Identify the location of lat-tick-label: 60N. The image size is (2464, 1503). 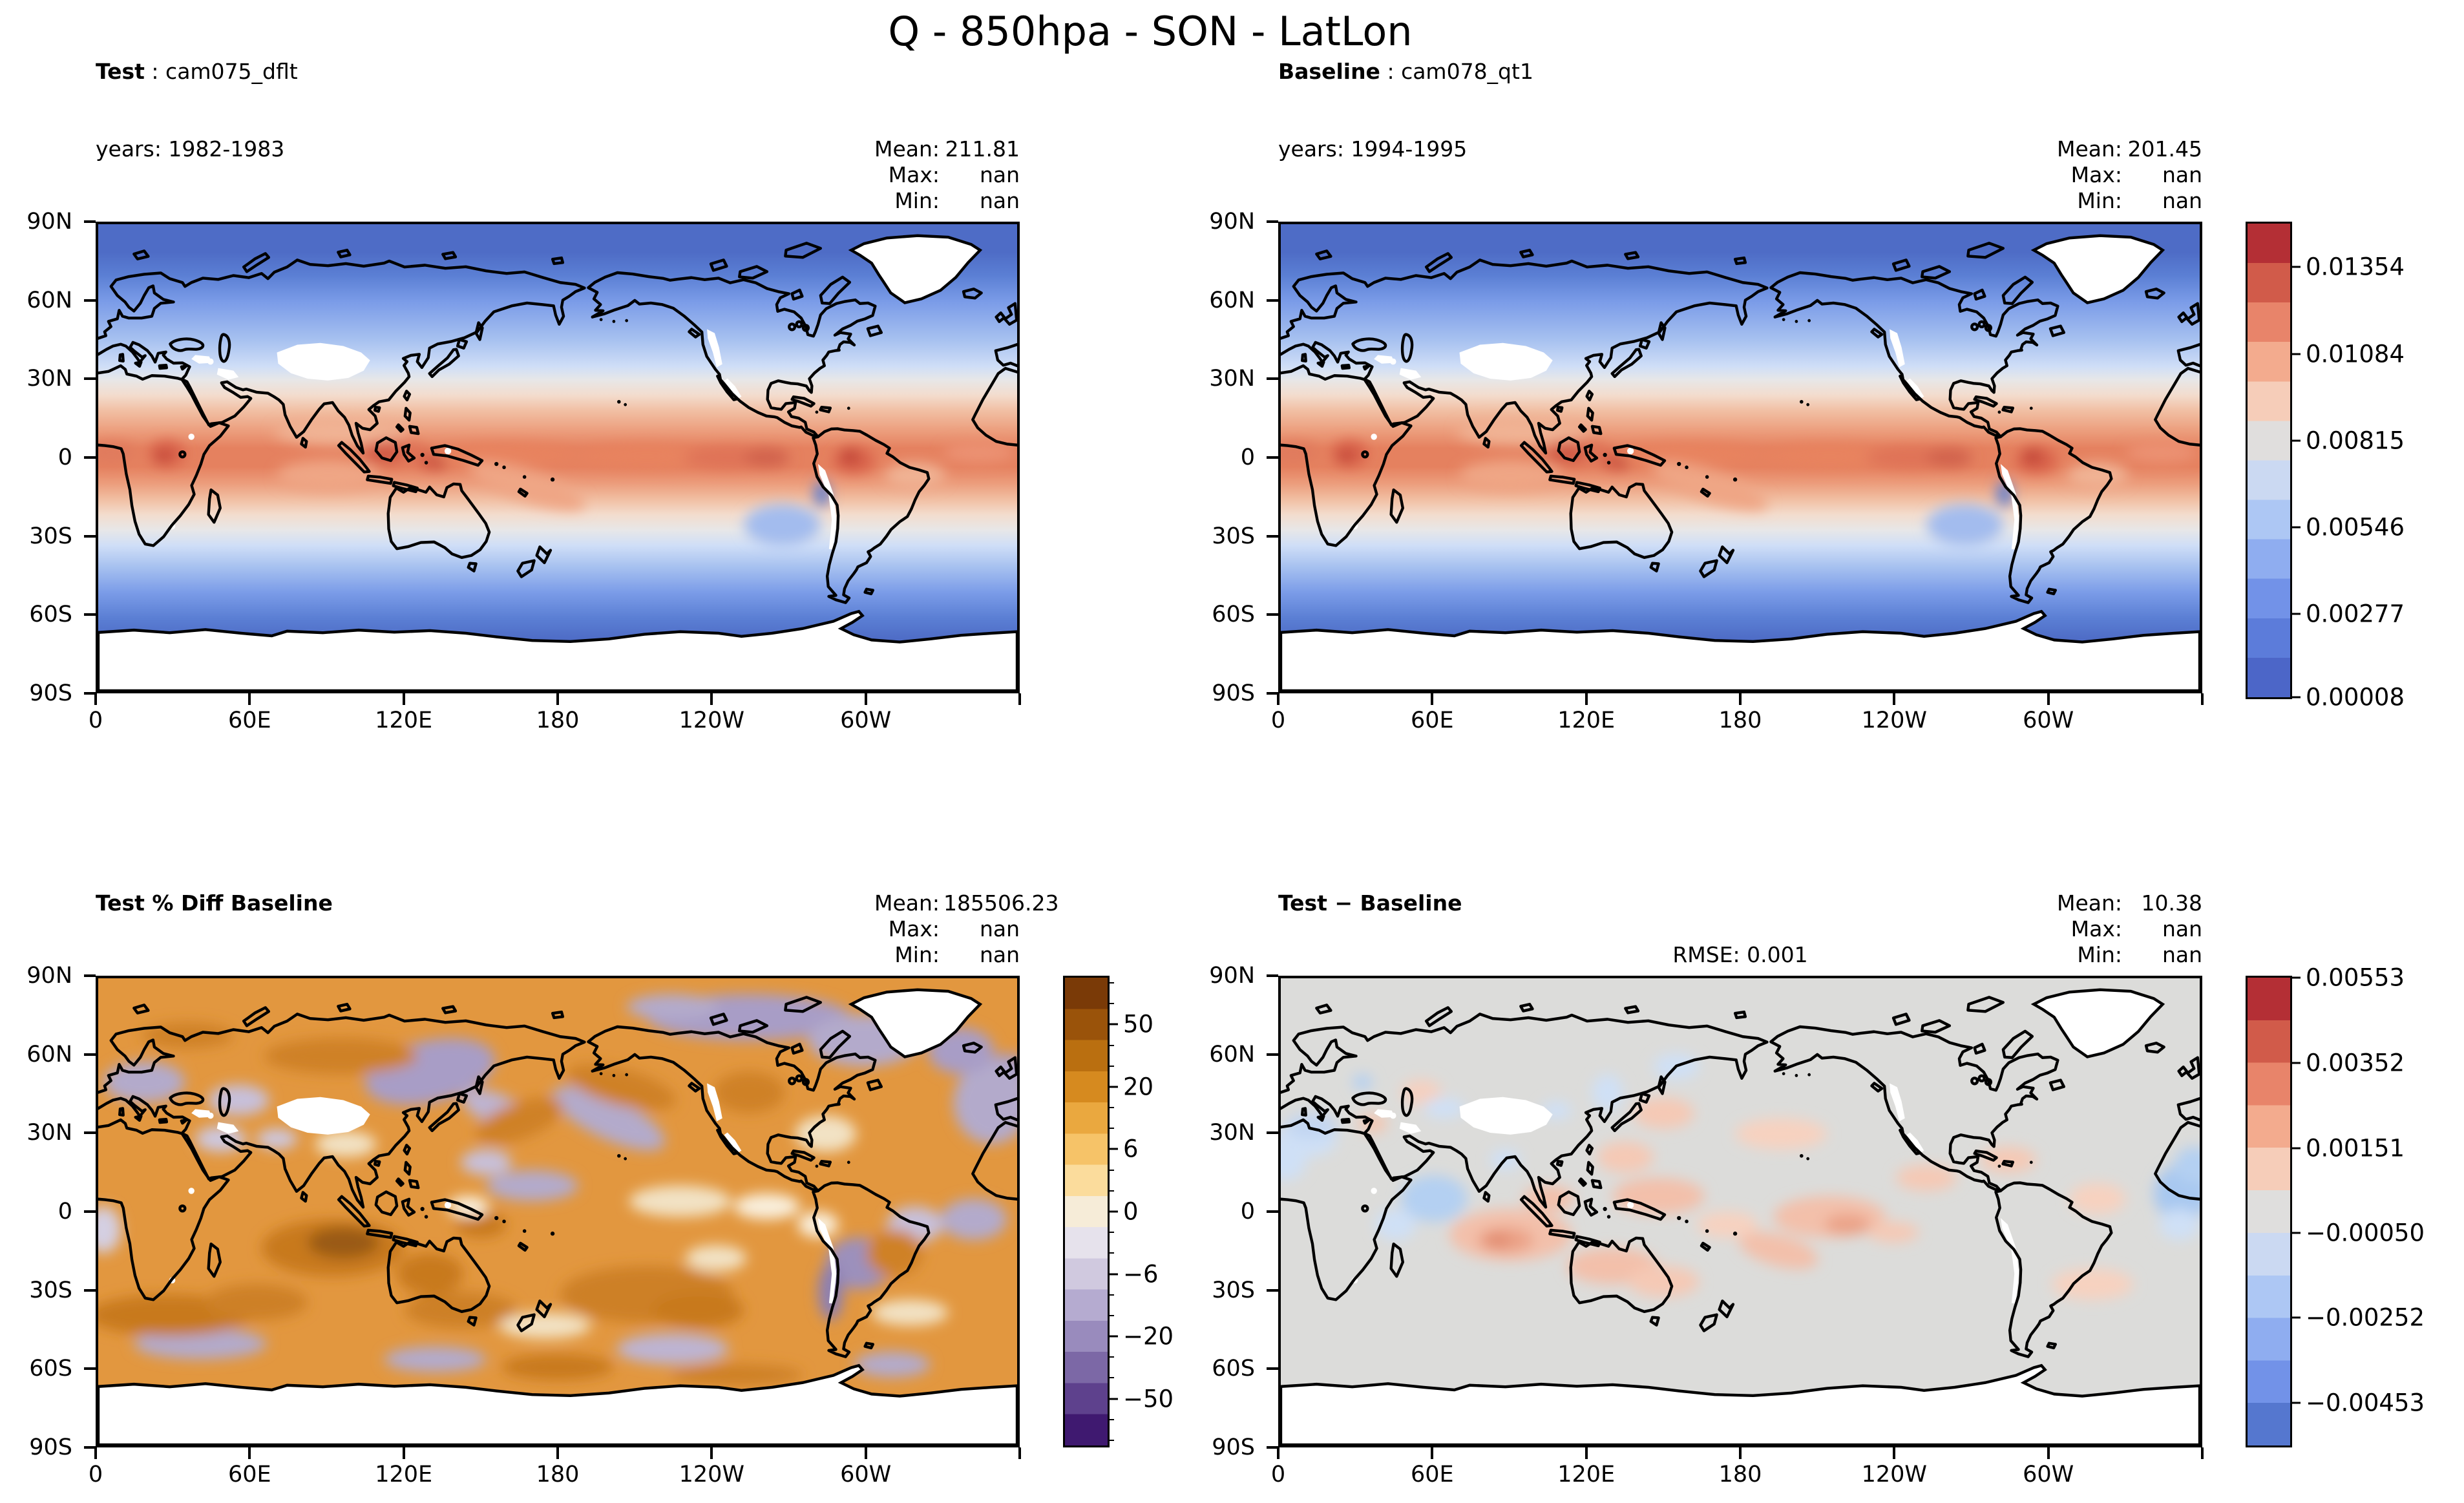
(1232, 1054).